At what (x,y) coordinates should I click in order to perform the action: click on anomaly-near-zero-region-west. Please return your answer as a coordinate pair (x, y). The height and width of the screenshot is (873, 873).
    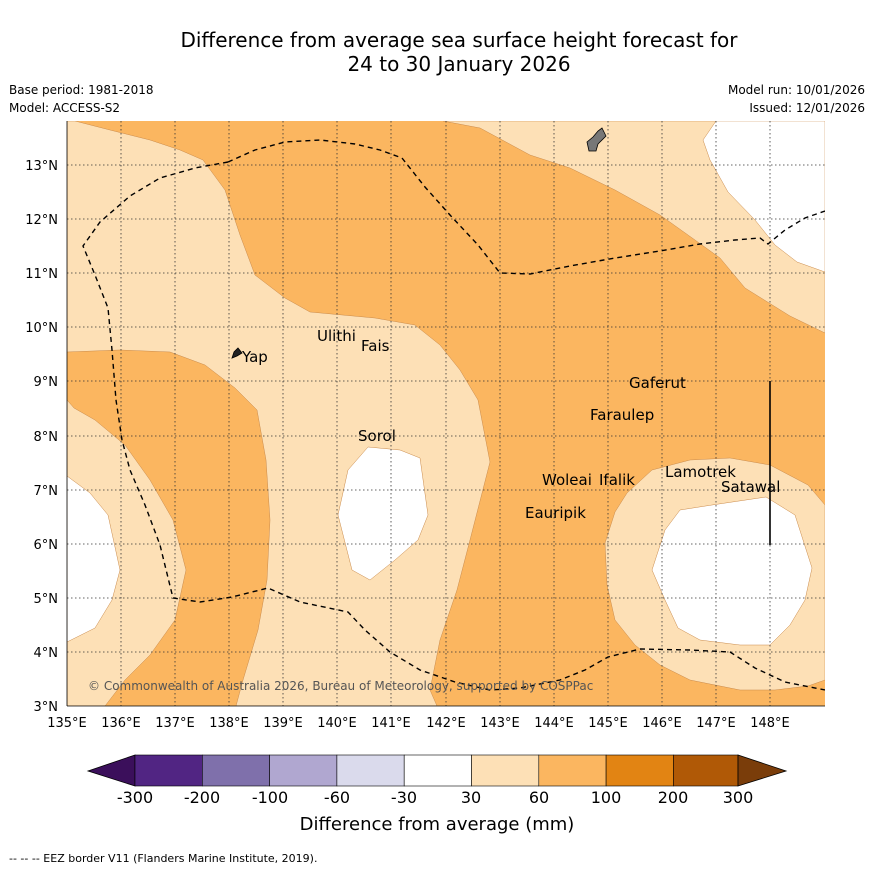
    Looking at the image, I should click on (94, 559).